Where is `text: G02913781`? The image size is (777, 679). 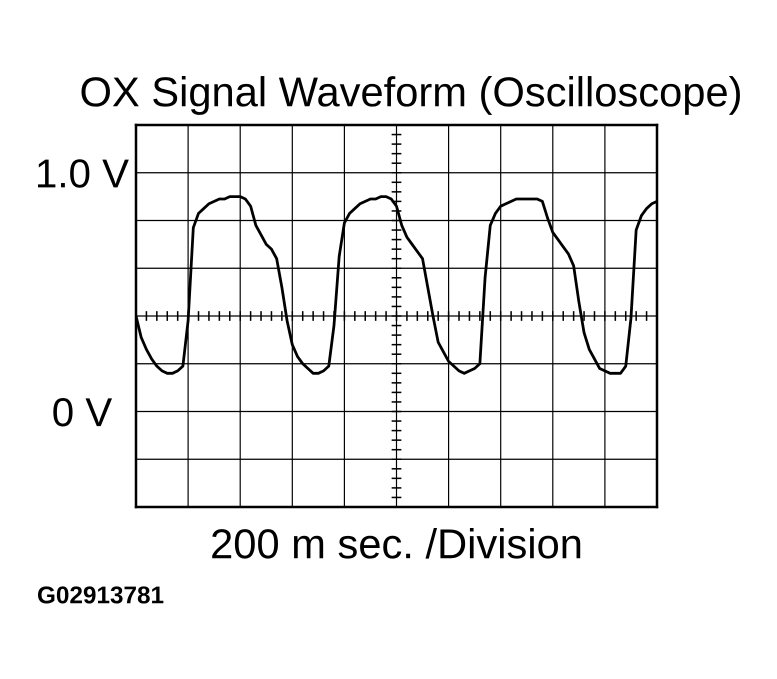 text: G02913781 is located at coordinates (101, 595).